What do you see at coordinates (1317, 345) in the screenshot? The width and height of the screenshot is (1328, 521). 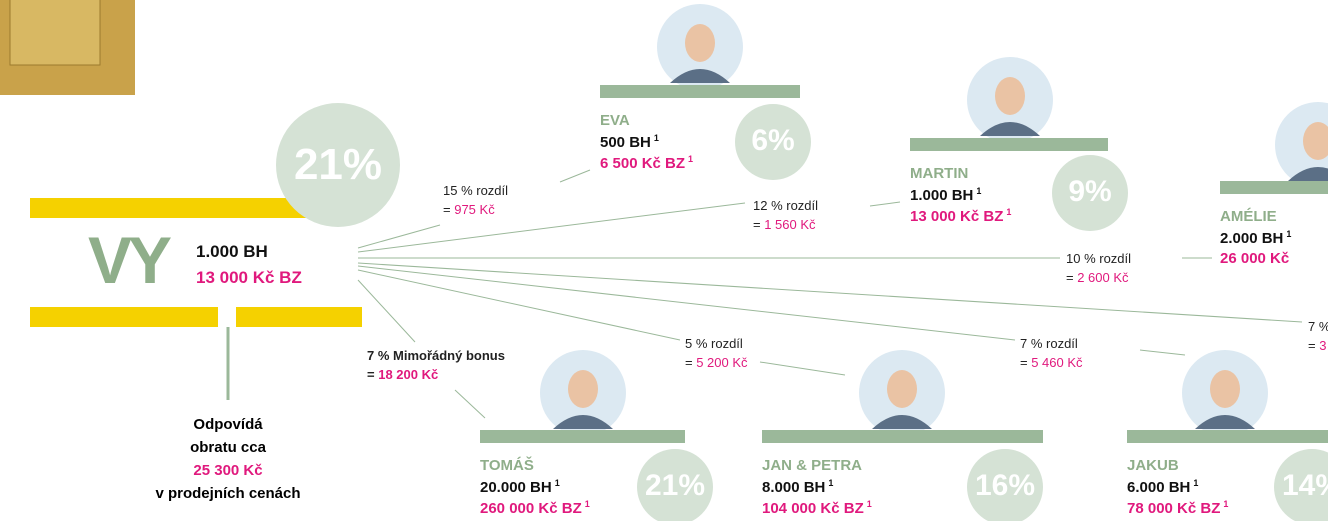 I see `link-amount: = 3` at bounding box center [1317, 345].